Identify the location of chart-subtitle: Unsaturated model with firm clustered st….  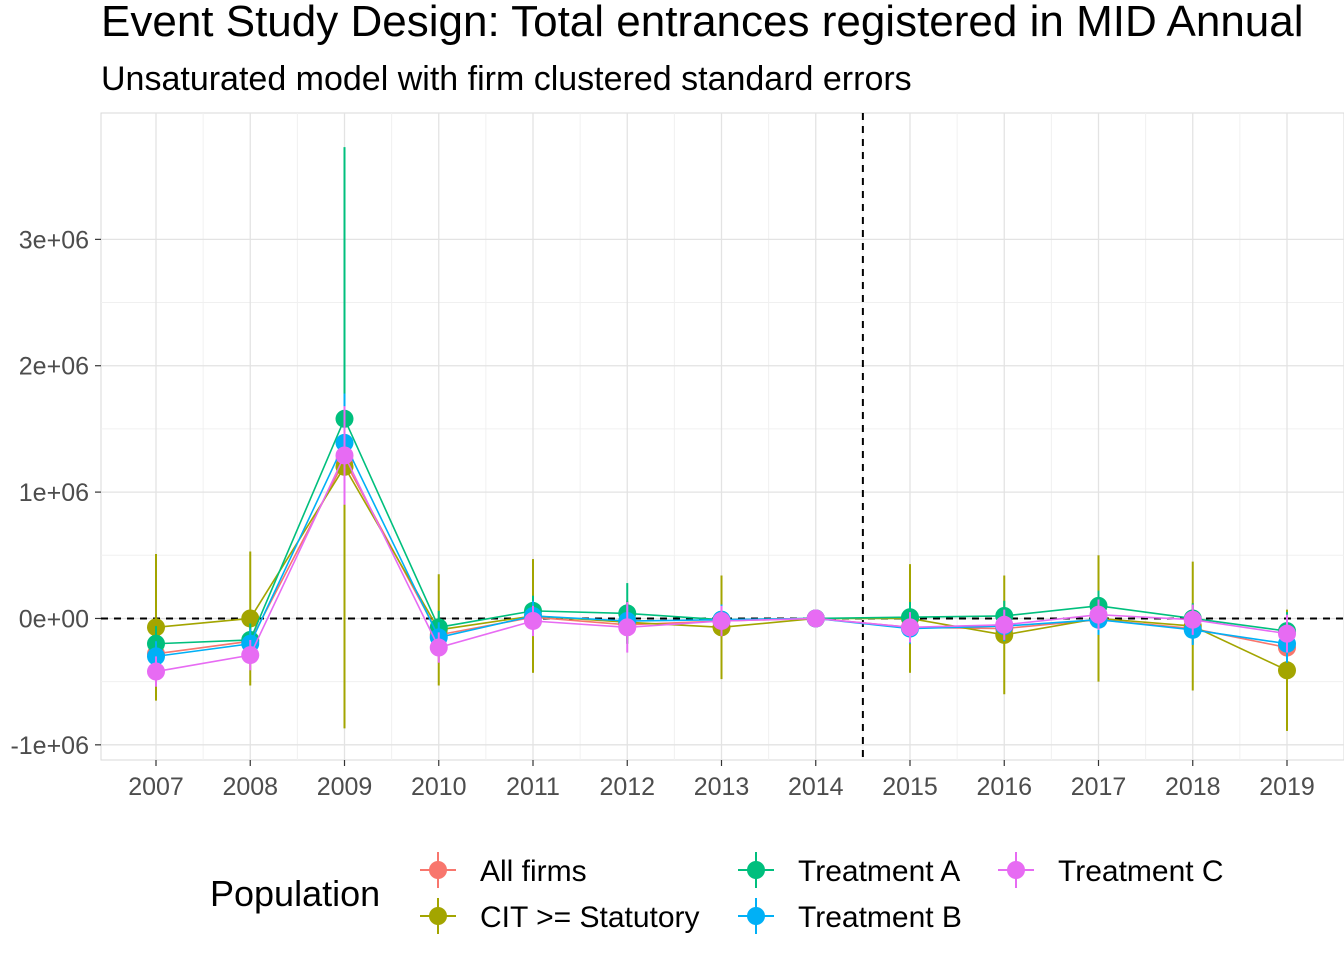
(506, 79).